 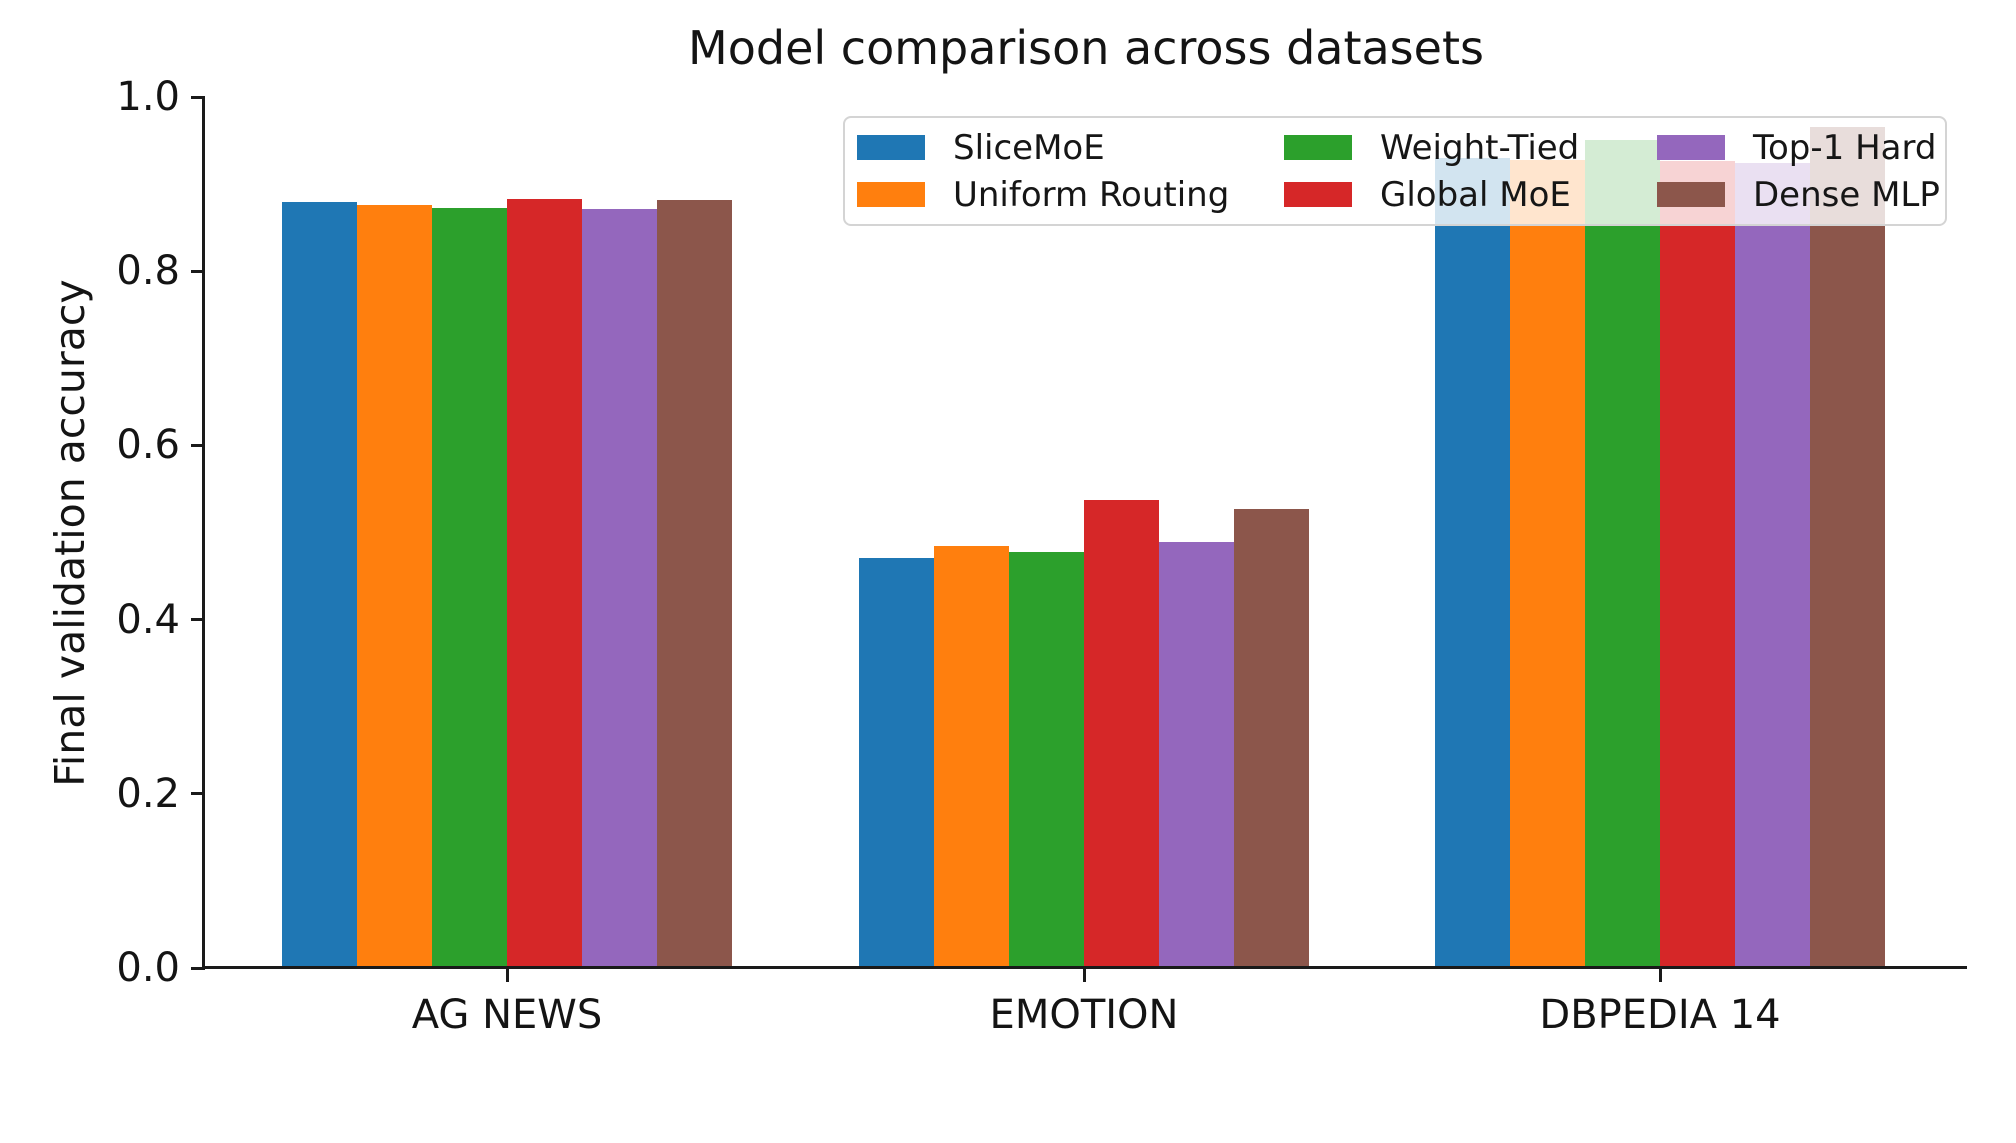 I want to click on bar-global-moe-emotion, so click(x=1121, y=734).